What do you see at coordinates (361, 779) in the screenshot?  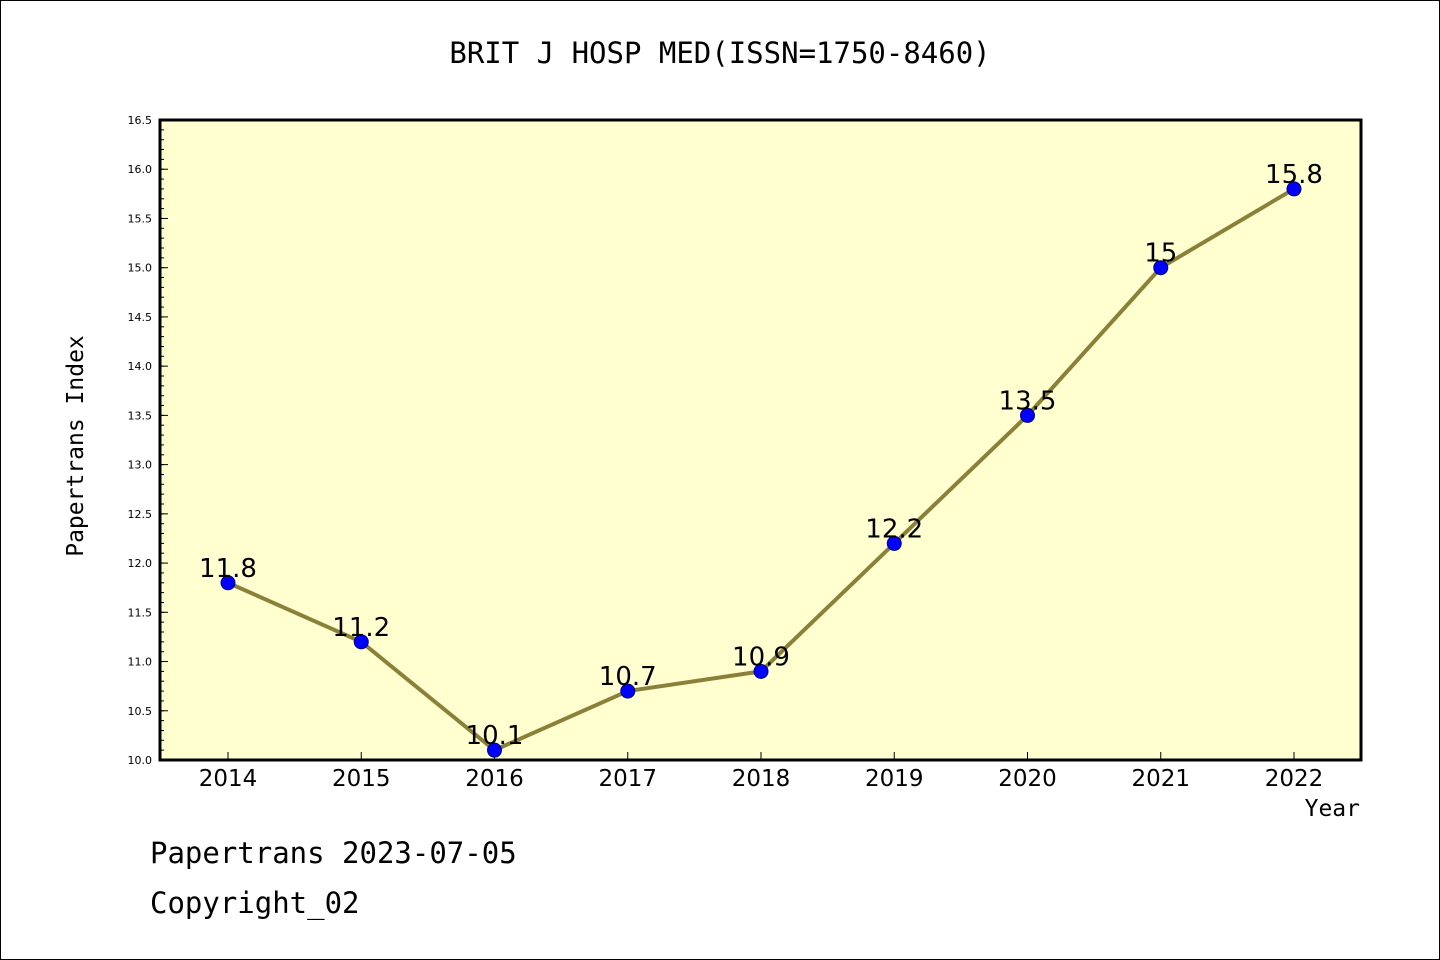 I see `x-tick-label: 2015` at bounding box center [361, 779].